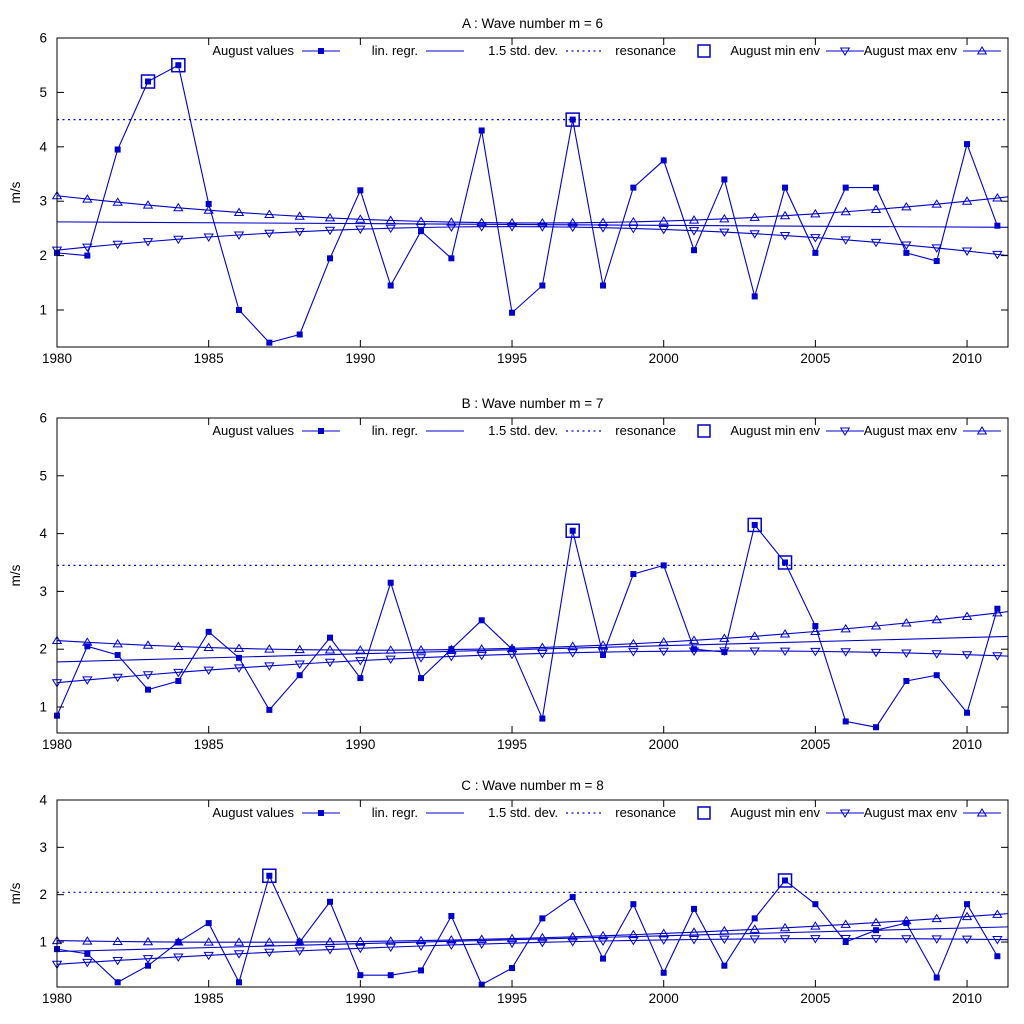  I want to click on x-tick-label: 1995, so click(512, 358).